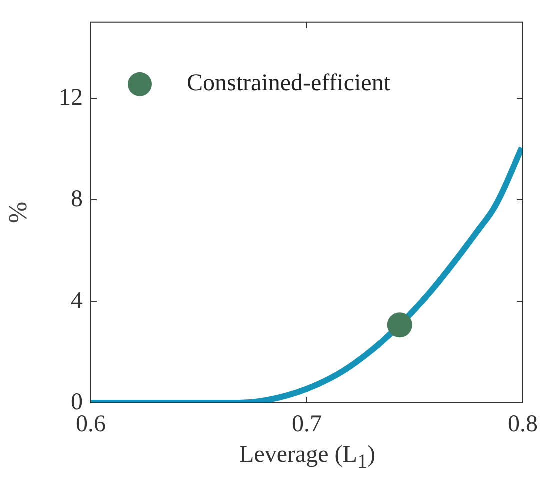  Describe the element at coordinates (77, 199) in the screenshot. I see `y-tick-label: 8` at that location.